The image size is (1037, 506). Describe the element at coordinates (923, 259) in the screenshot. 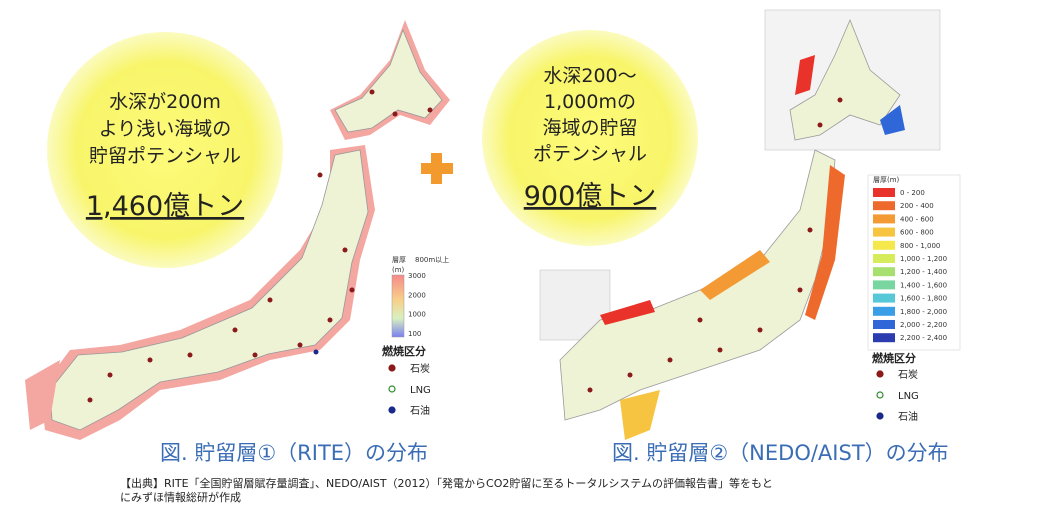

I see `range-label: 1,000 - 1,200` at that location.